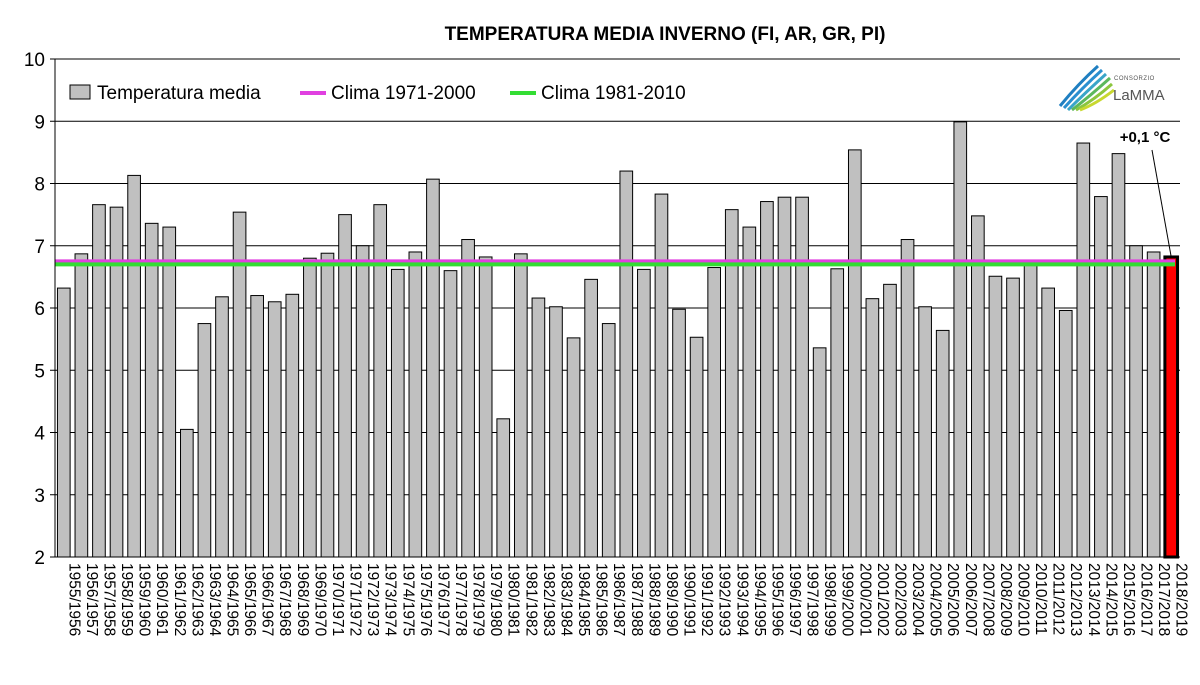 The image size is (1200, 685). What do you see at coordinates (1163, 599) in the screenshot?
I see `x-tick-label: 2017/2018` at bounding box center [1163, 599].